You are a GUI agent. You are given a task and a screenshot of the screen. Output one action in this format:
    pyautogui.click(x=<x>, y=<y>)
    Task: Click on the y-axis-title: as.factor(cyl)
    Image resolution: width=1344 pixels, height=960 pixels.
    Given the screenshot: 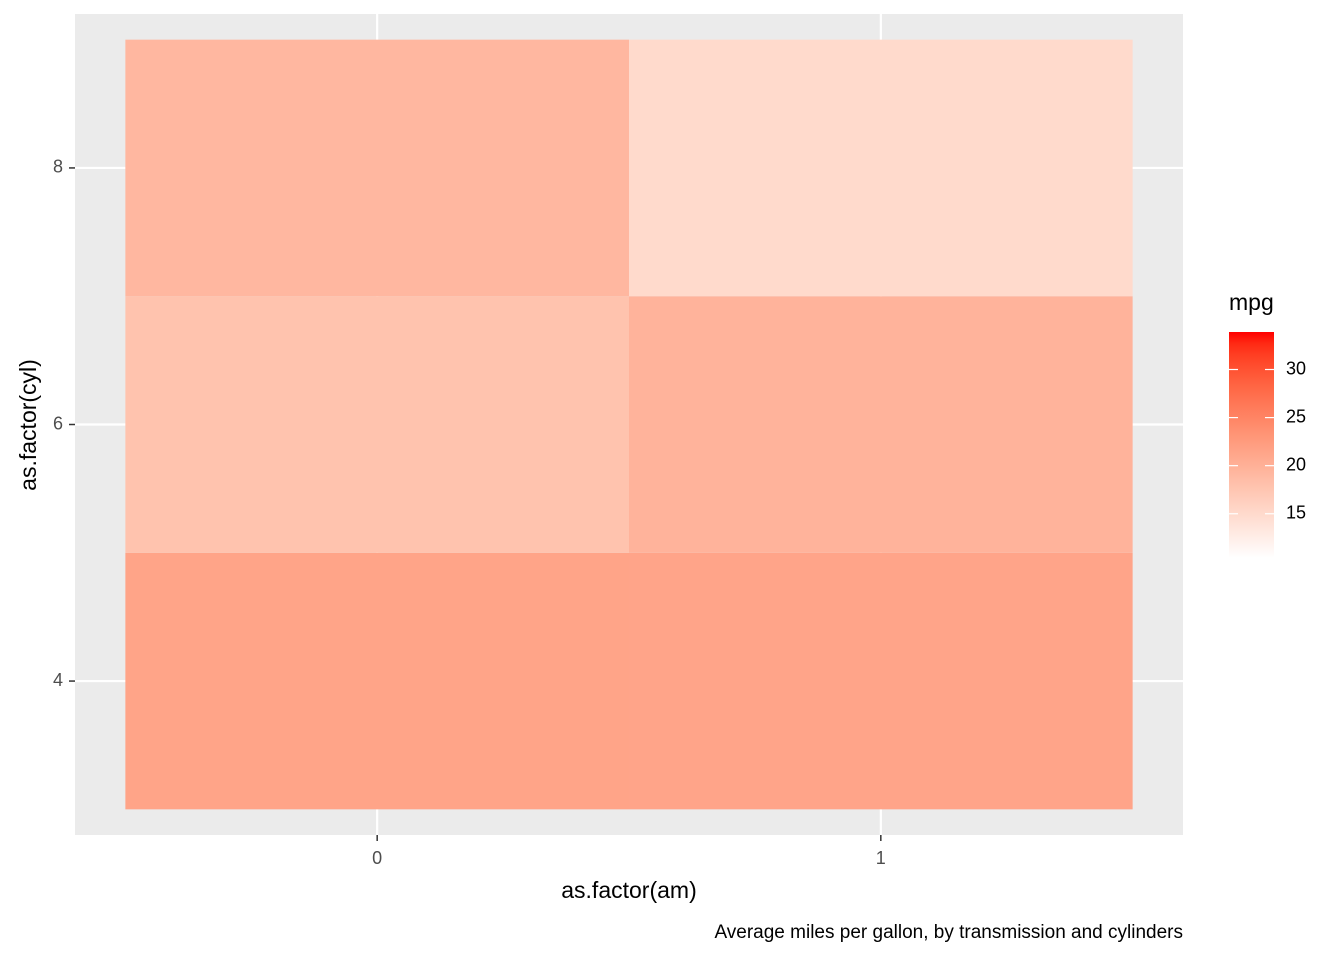 What is the action you would take?
    pyautogui.click(x=28, y=425)
    